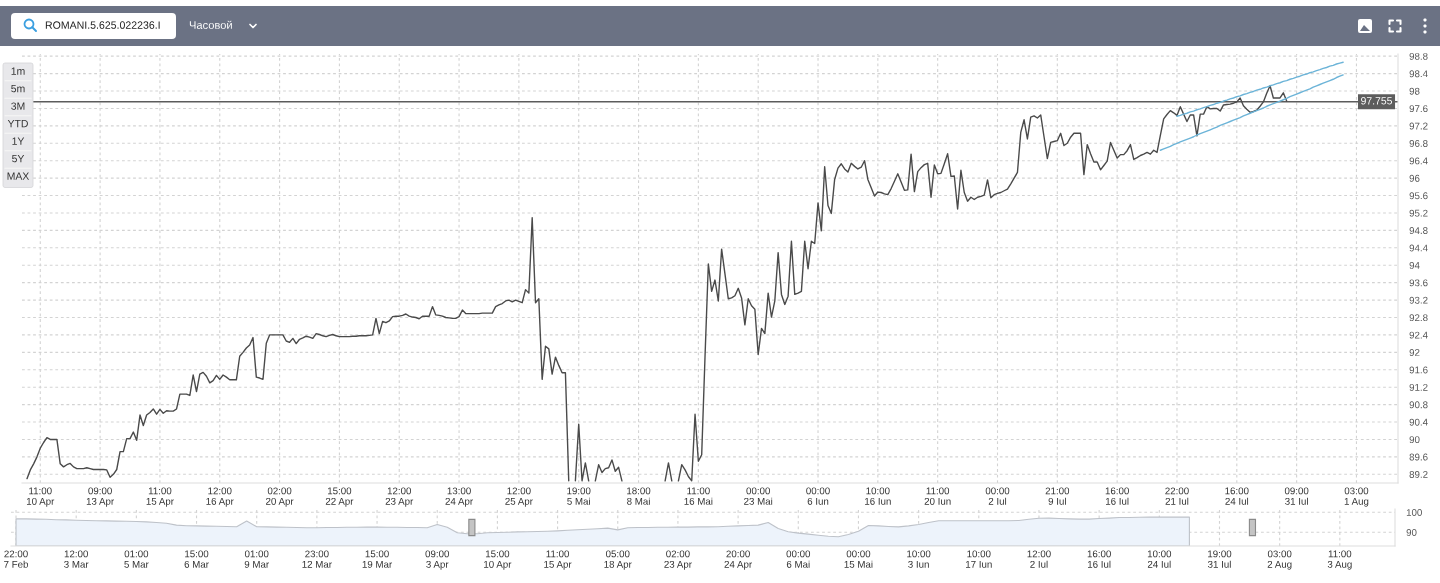 This screenshot has width=1440, height=583. What do you see at coordinates (1418, 74) in the screenshot?
I see `y-tick-label: 98.4` at bounding box center [1418, 74].